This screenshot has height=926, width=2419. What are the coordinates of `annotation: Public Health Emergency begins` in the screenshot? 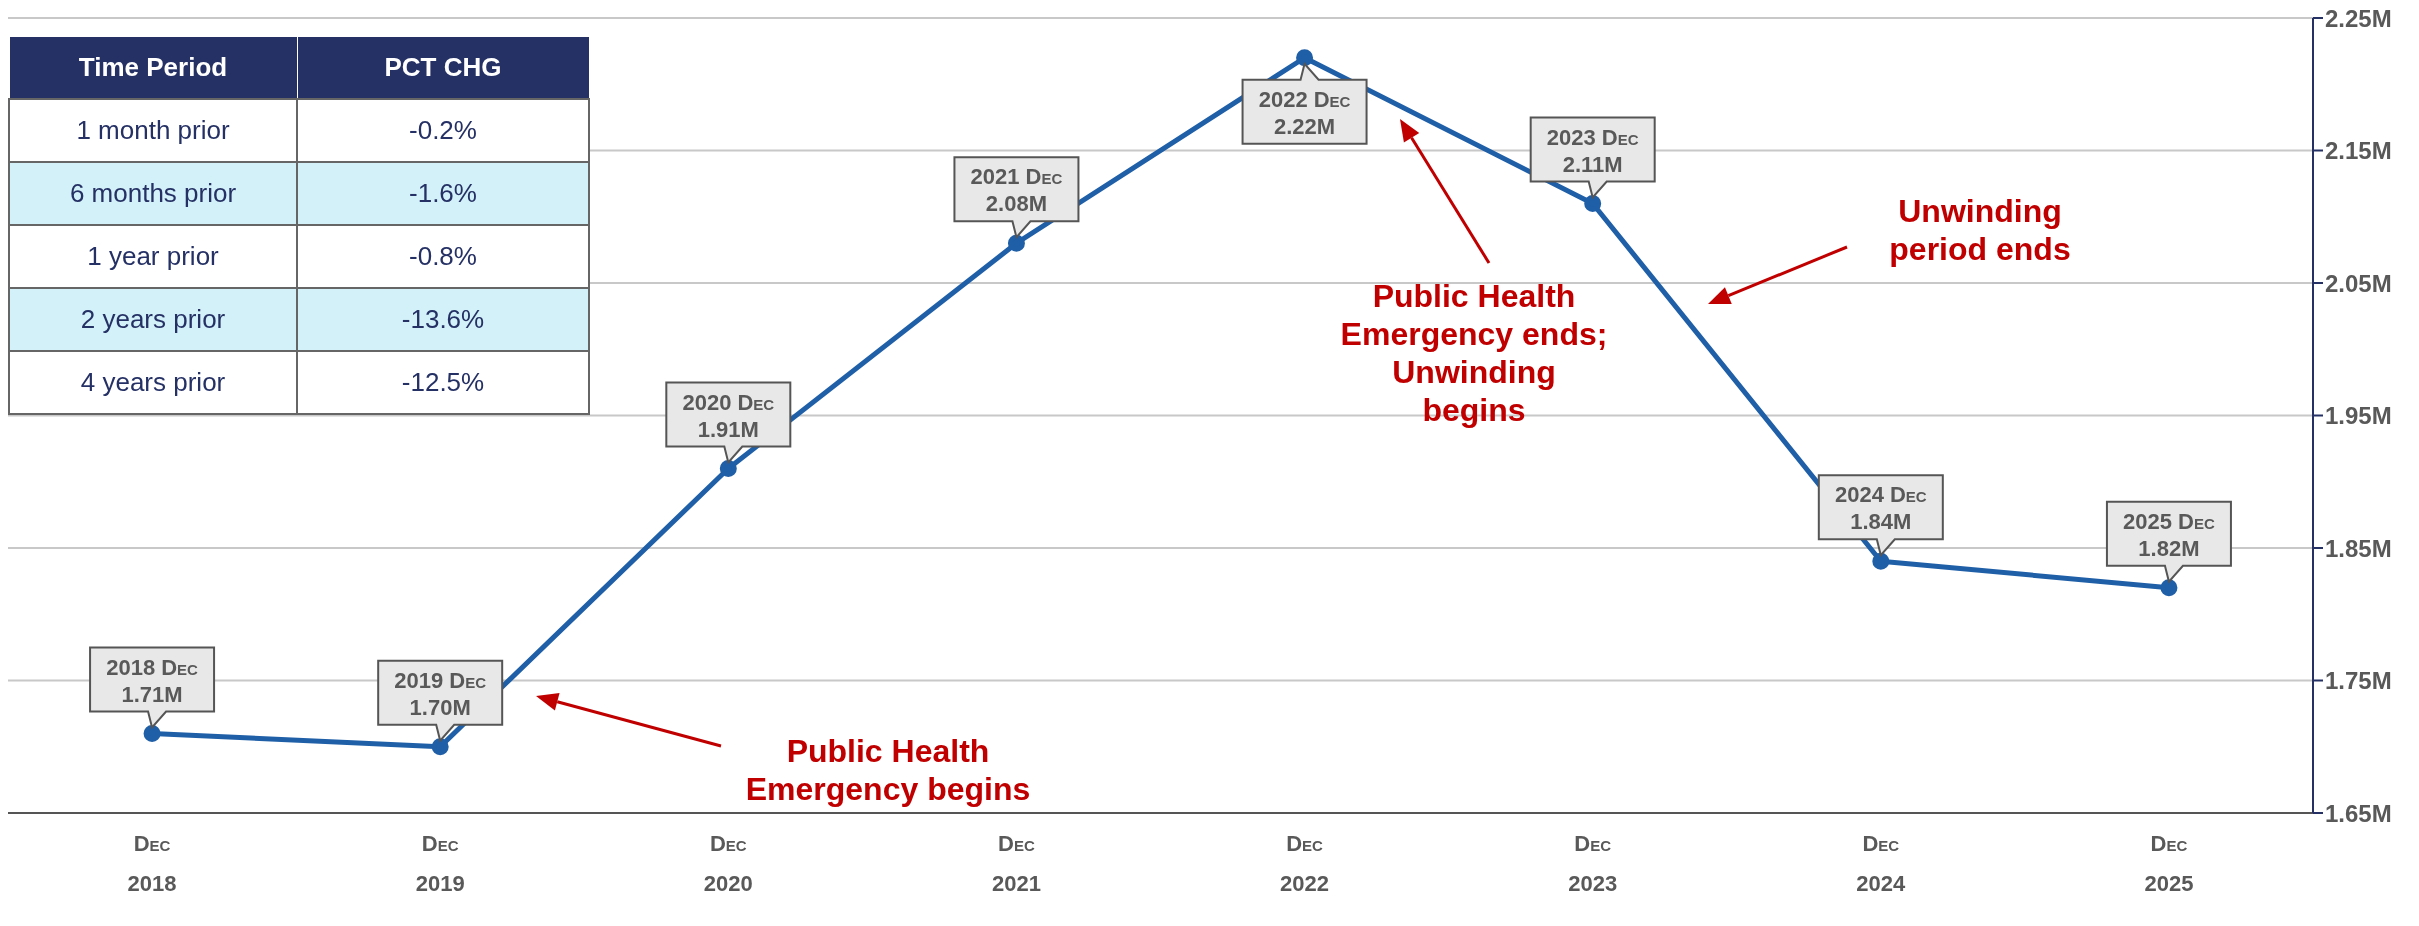 It's located at (888, 770).